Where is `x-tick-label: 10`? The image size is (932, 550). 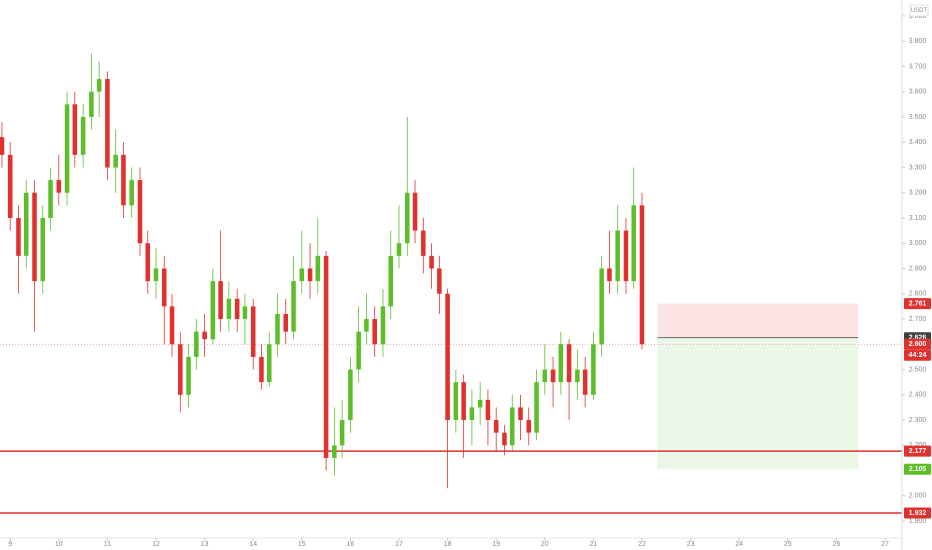
x-tick-label: 10 is located at coordinates (59, 544).